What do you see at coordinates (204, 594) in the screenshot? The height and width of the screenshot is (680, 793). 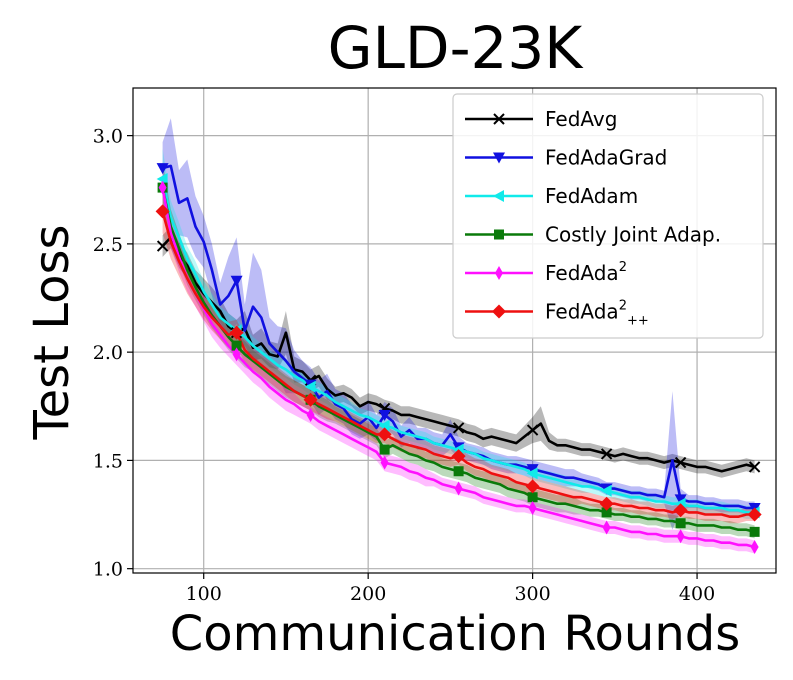 I see `x-tick-label: 100` at bounding box center [204, 594].